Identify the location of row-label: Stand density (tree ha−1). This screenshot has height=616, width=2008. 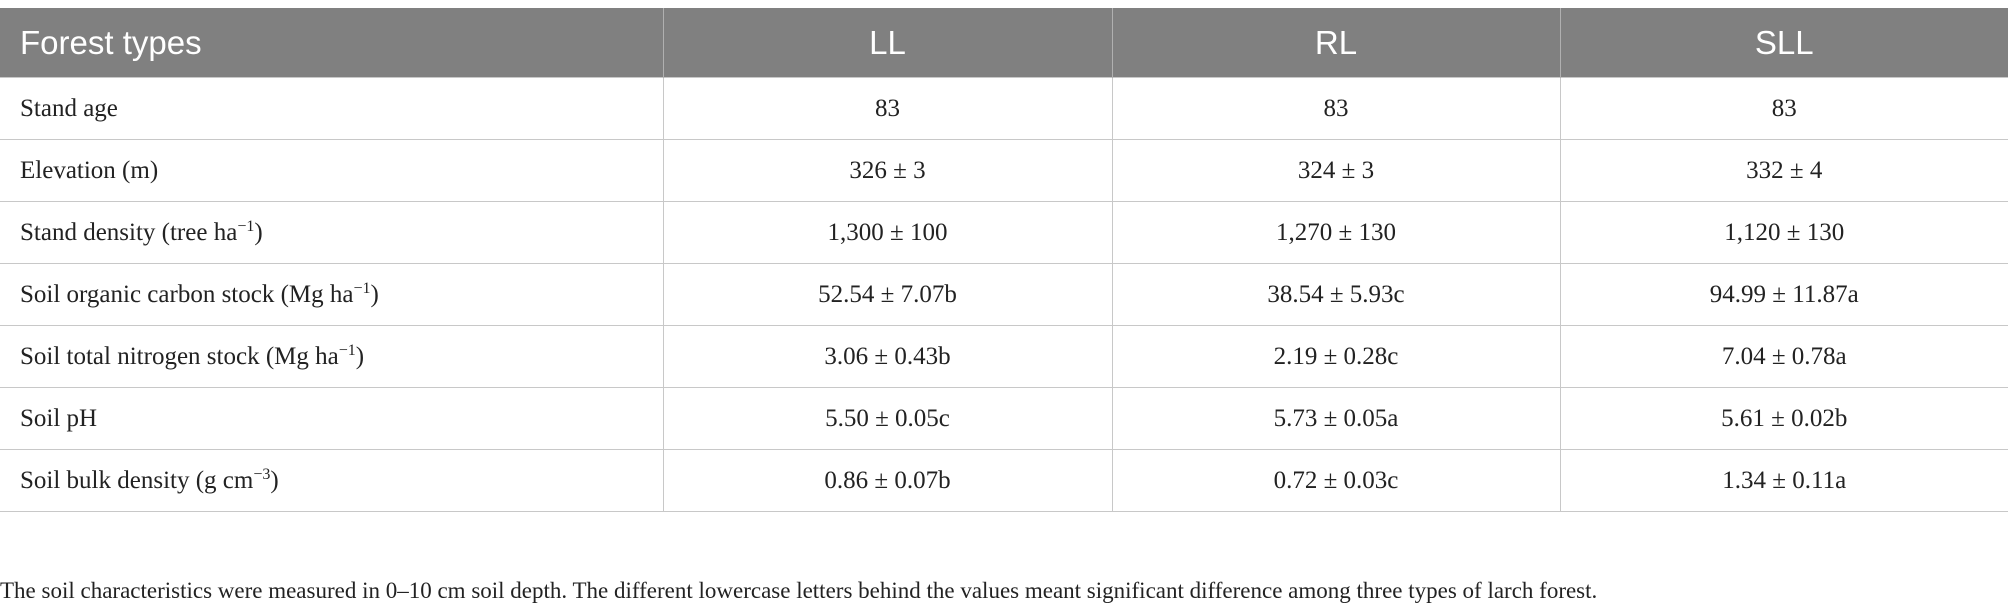
(332, 232).